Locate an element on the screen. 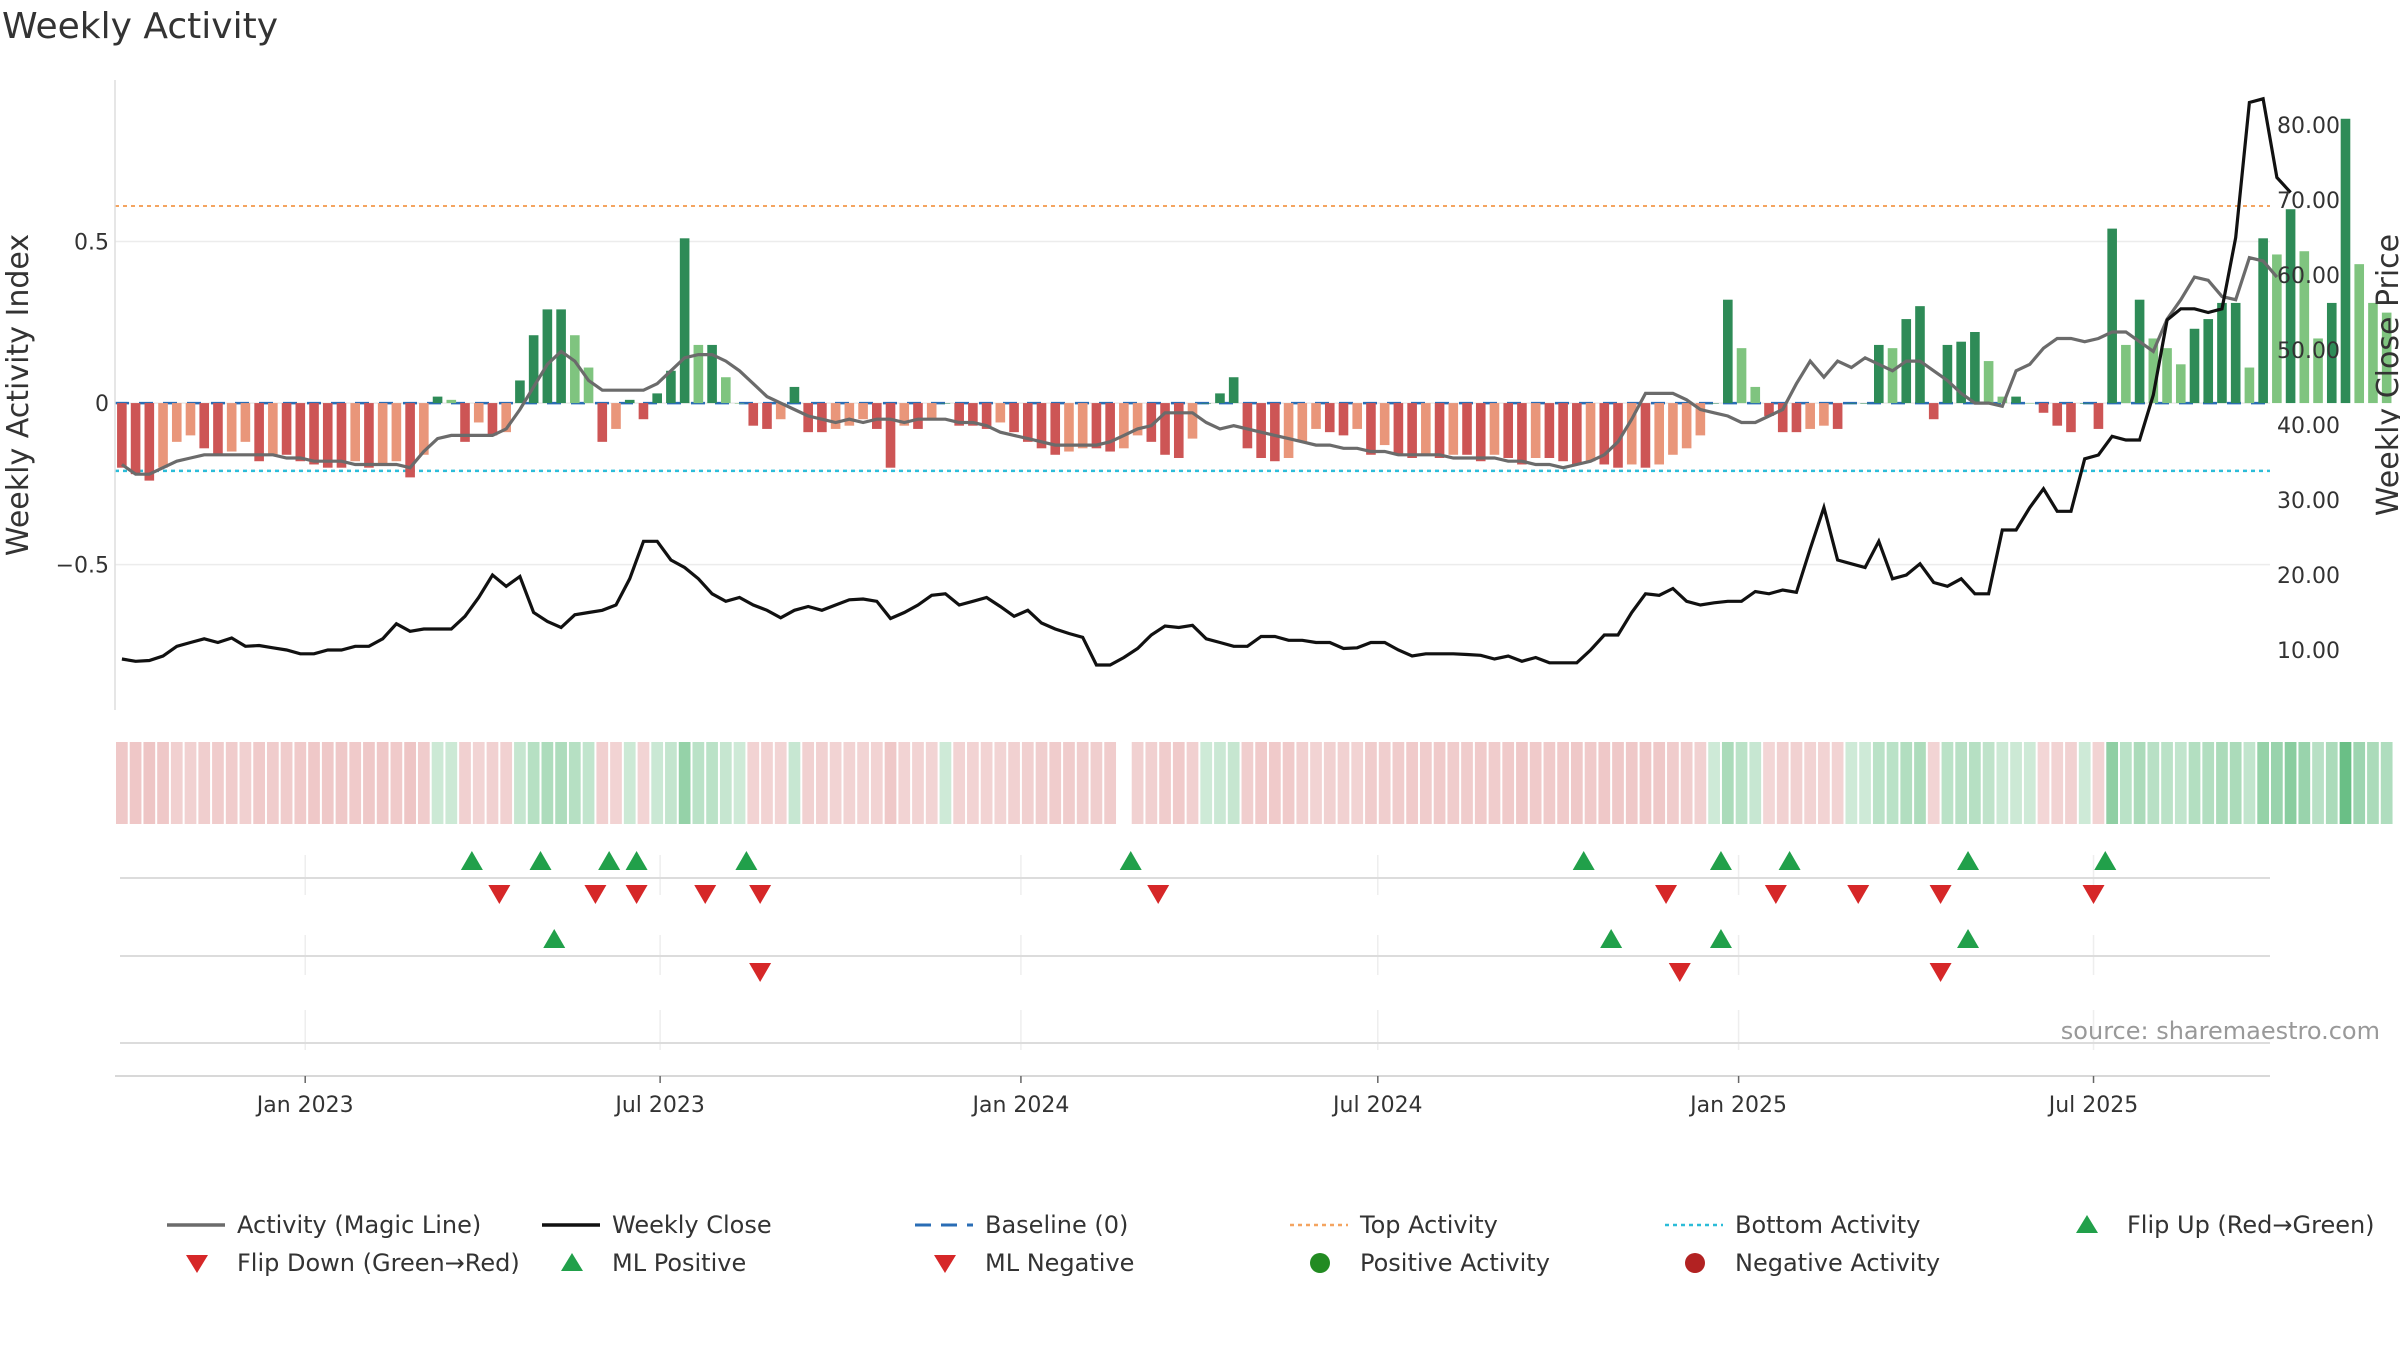 The height and width of the screenshot is (1350, 2400). magic-line-series is located at coordinates (1199, 365).